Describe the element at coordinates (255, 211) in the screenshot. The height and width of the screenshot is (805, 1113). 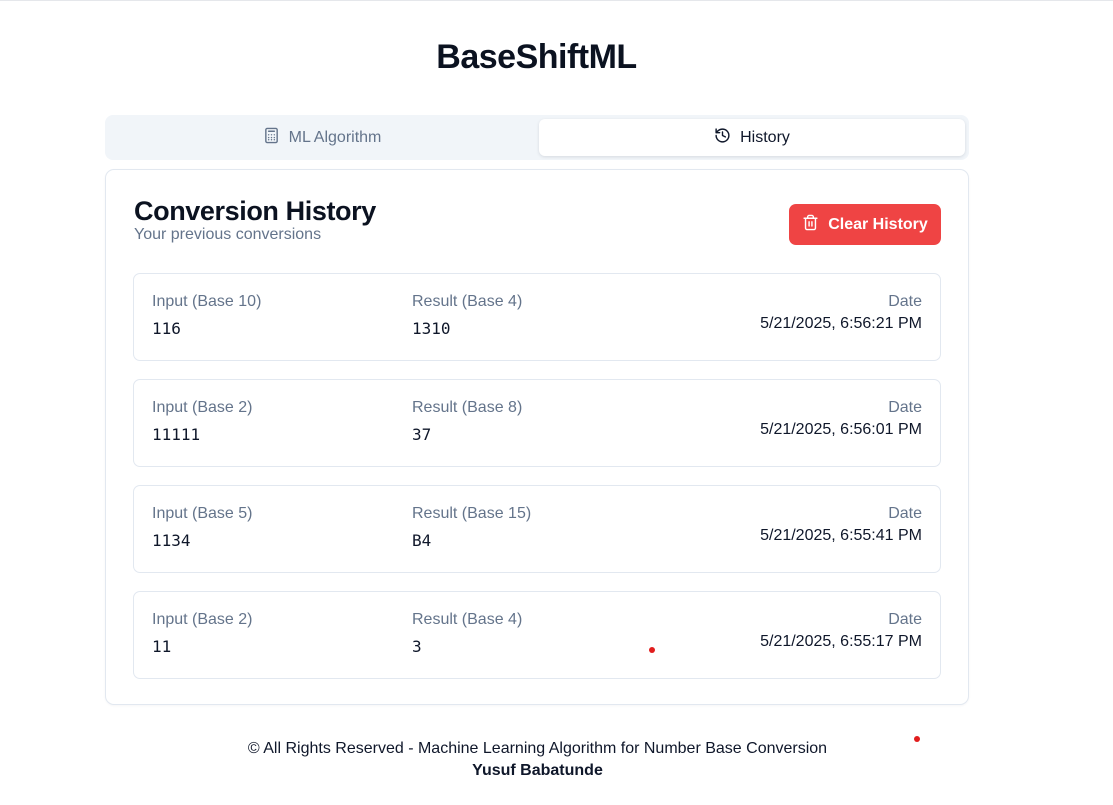
I see `history-title: Conversion History` at that location.